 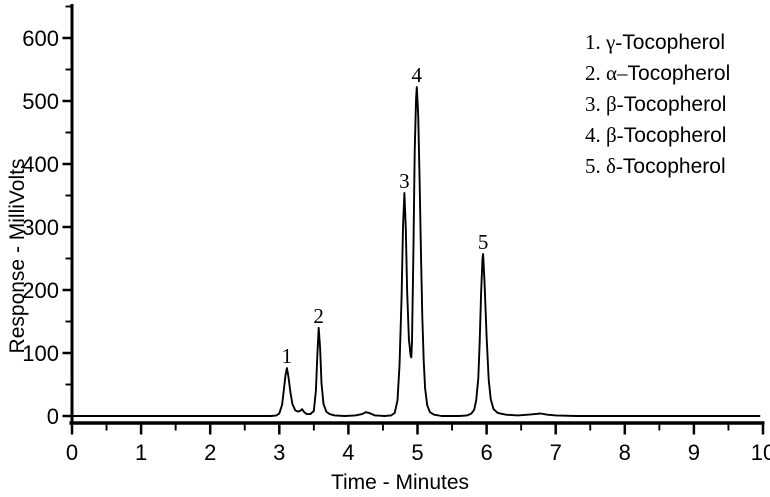 I want to click on legend-item: 4. β-Tocopherol, so click(x=657, y=135).